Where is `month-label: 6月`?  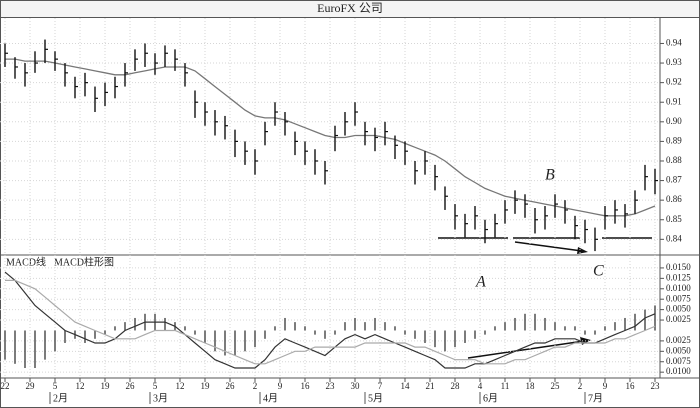
month-label: 6月 is located at coordinates (490, 398).